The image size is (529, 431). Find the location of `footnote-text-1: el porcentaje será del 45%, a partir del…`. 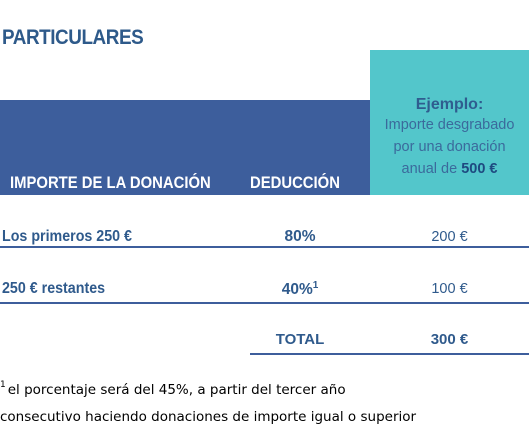

footnote-text-1: el porcentaje será del 45%, a partir del… is located at coordinates (176, 390).